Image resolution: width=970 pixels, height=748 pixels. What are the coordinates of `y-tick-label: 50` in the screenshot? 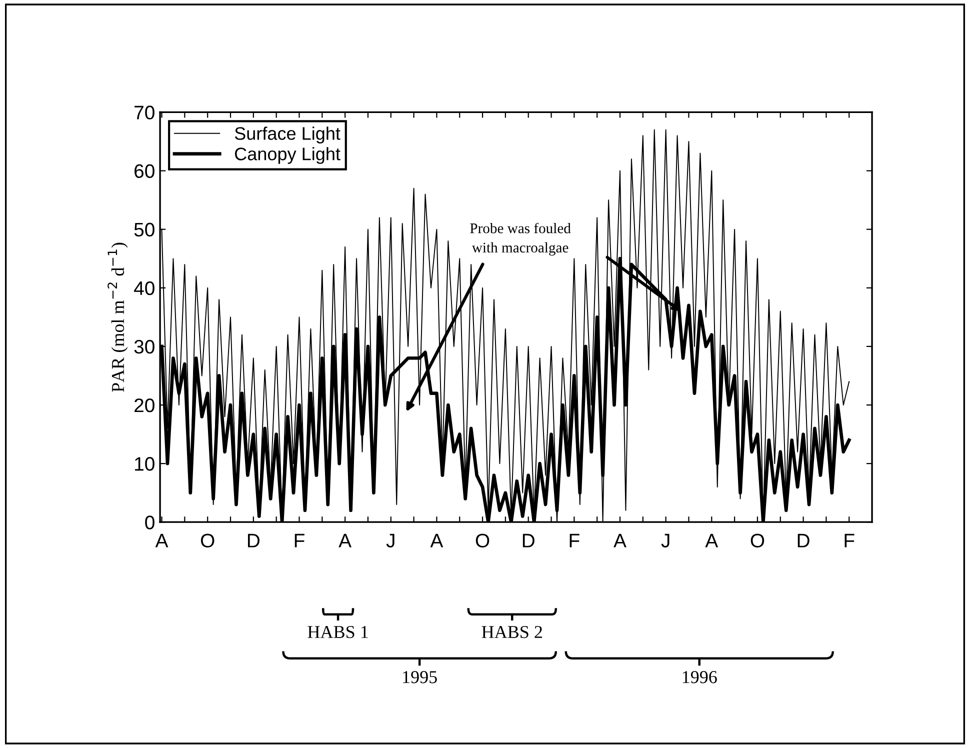 It's located at (144, 229).